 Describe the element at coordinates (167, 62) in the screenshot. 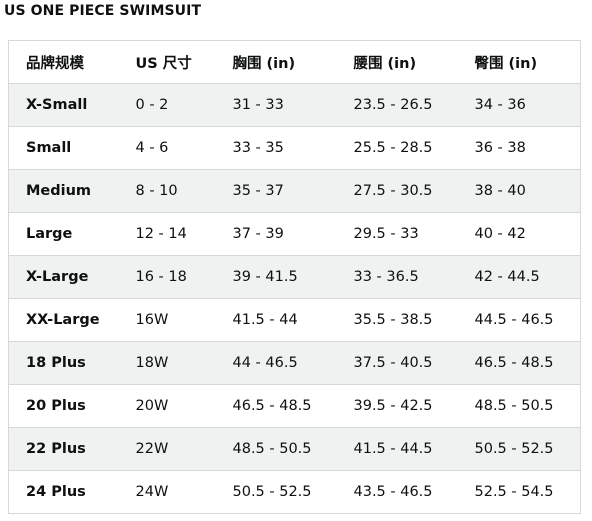

I see `header-us-size: US 尺寸` at that location.